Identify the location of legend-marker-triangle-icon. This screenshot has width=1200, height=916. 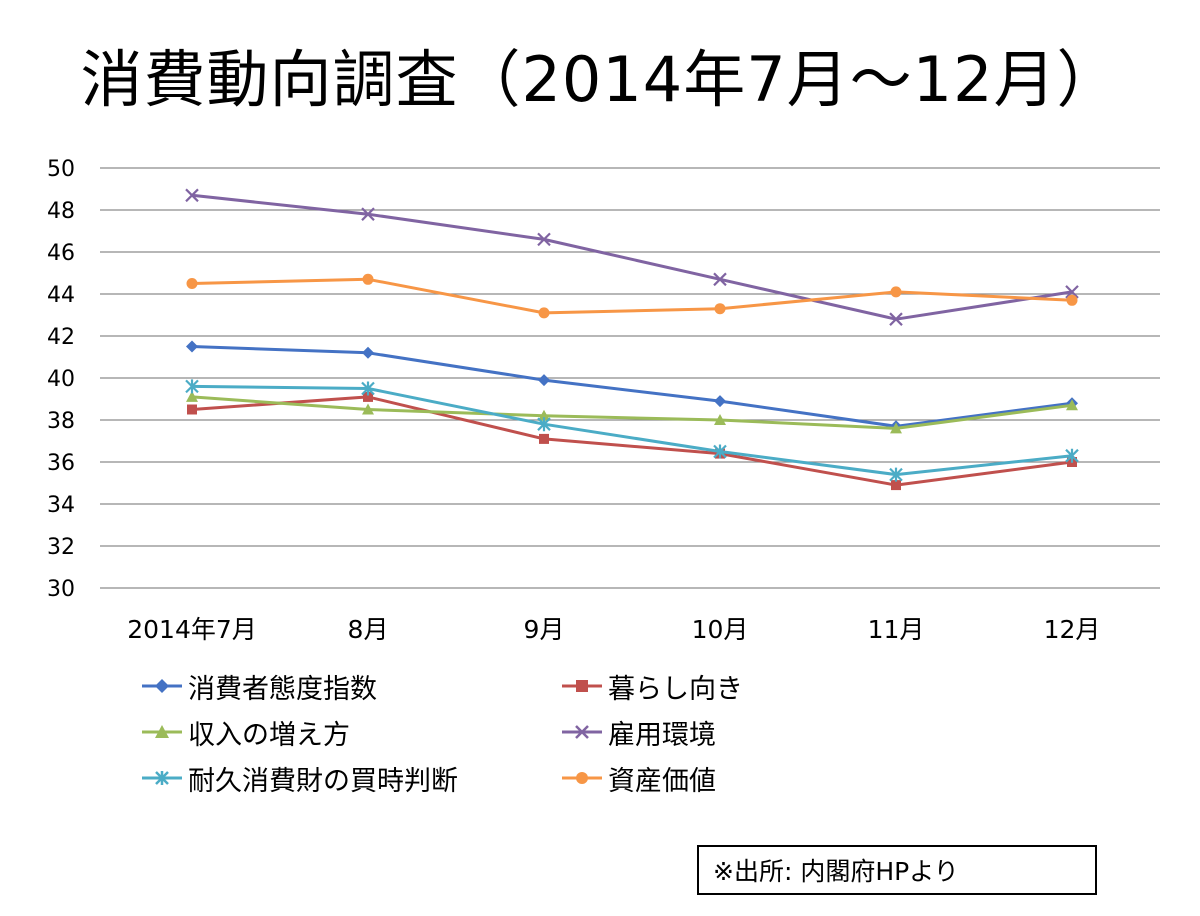
(162, 731).